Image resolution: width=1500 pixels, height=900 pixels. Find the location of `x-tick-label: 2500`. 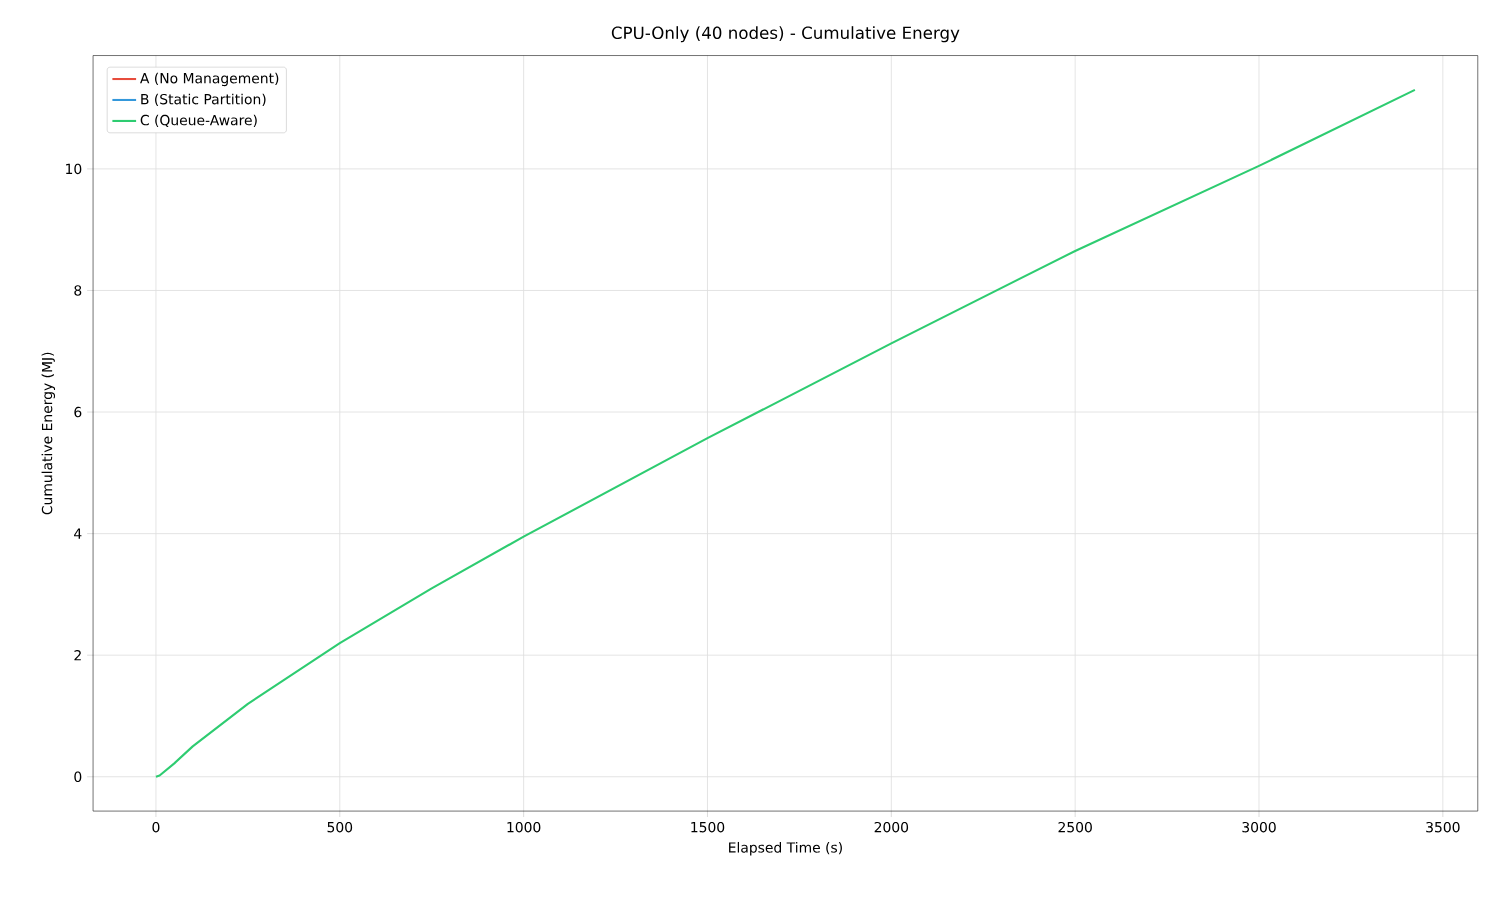

x-tick-label: 2500 is located at coordinates (1075, 827).